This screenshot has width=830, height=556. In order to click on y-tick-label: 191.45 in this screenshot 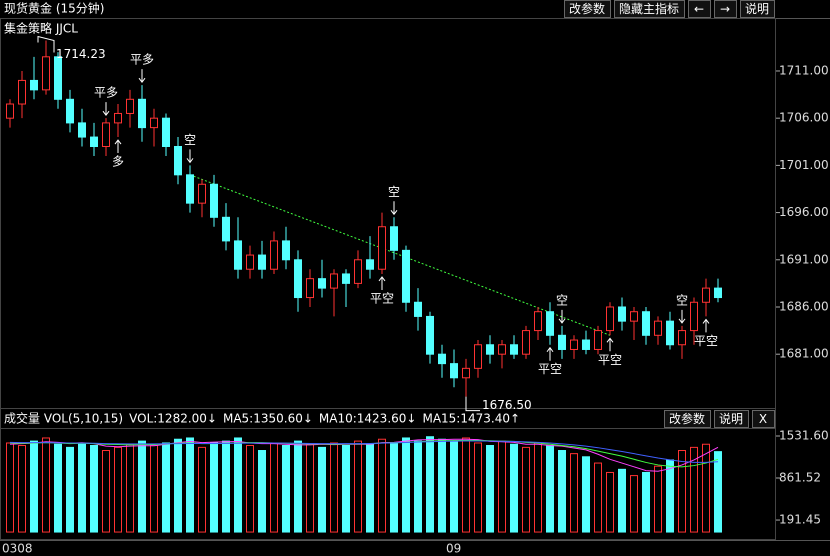, I will do `click(800, 520)`.